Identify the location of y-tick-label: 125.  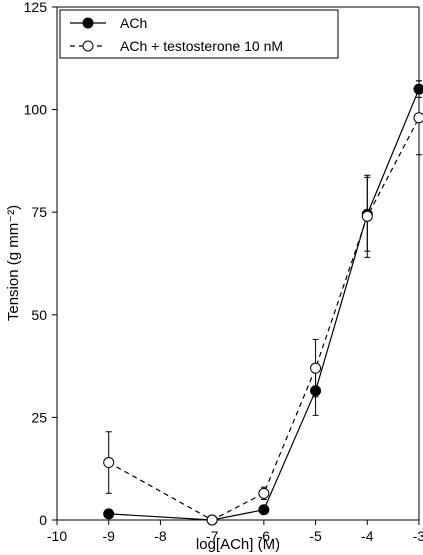
(36, 7).